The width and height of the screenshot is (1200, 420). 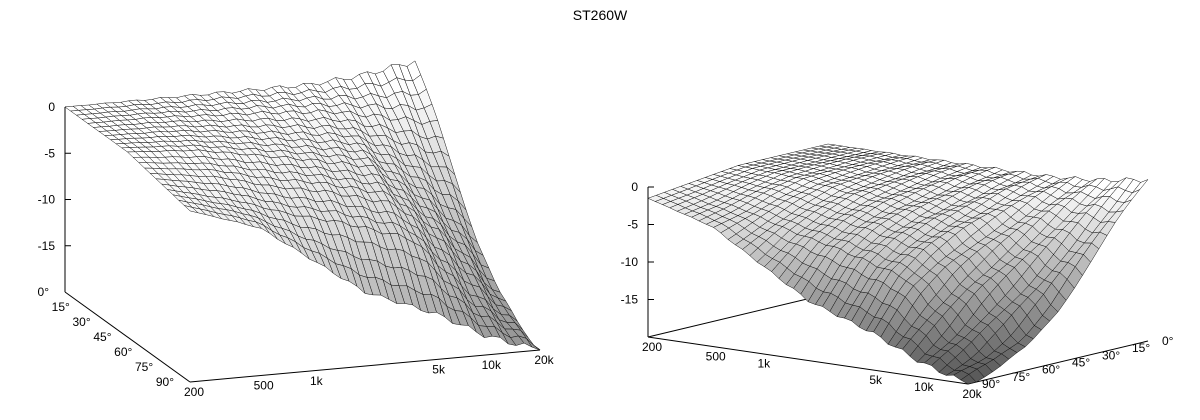 What do you see at coordinates (600, 15) in the screenshot?
I see `chart-title: ST260W` at bounding box center [600, 15].